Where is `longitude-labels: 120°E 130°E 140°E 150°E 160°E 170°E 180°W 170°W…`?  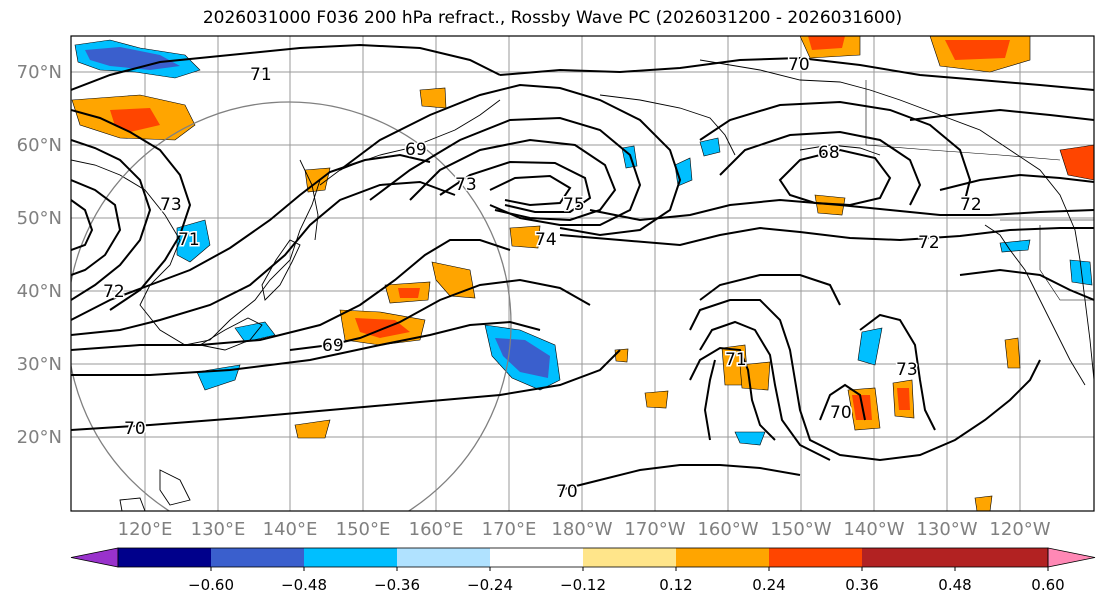
longitude-labels: 120°E 130°E 140°E 150°E 160°E 170°E 180°W 170°W… is located at coordinates (584, 529).